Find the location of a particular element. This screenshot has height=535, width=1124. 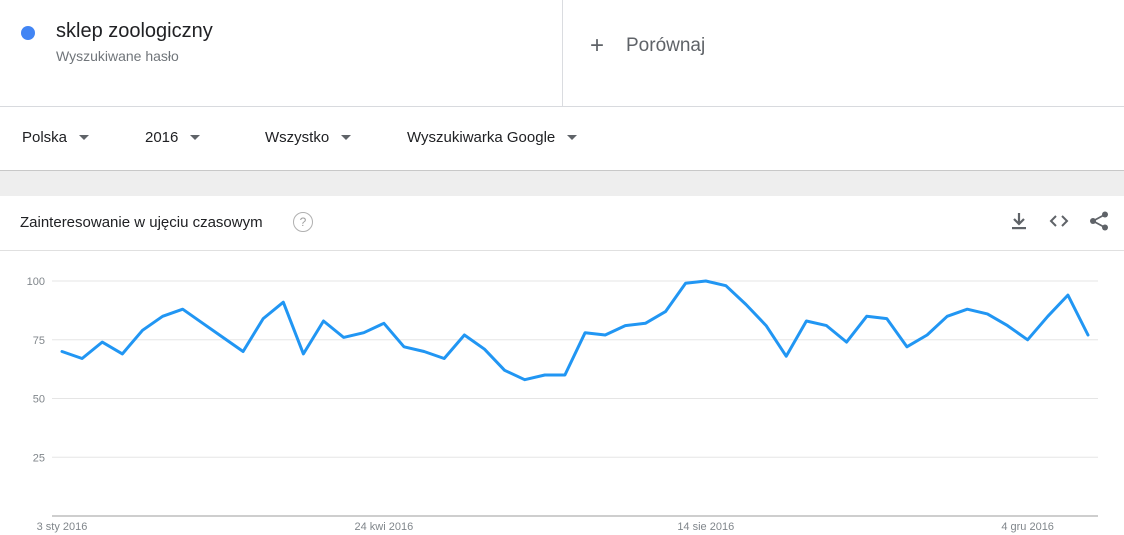

category-dropdown: Wszystko is located at coordinates (308, 137).